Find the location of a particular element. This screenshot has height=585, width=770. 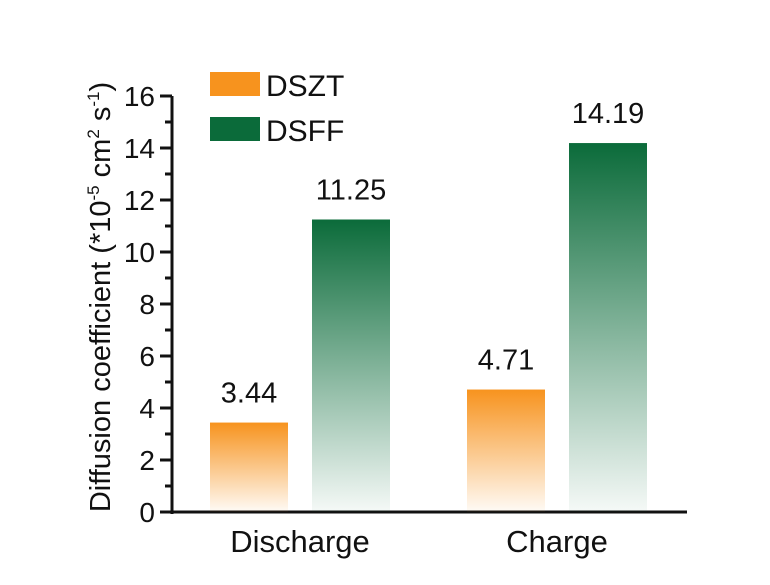

y-tick-label: 8 is located at coordinates (147, 304).